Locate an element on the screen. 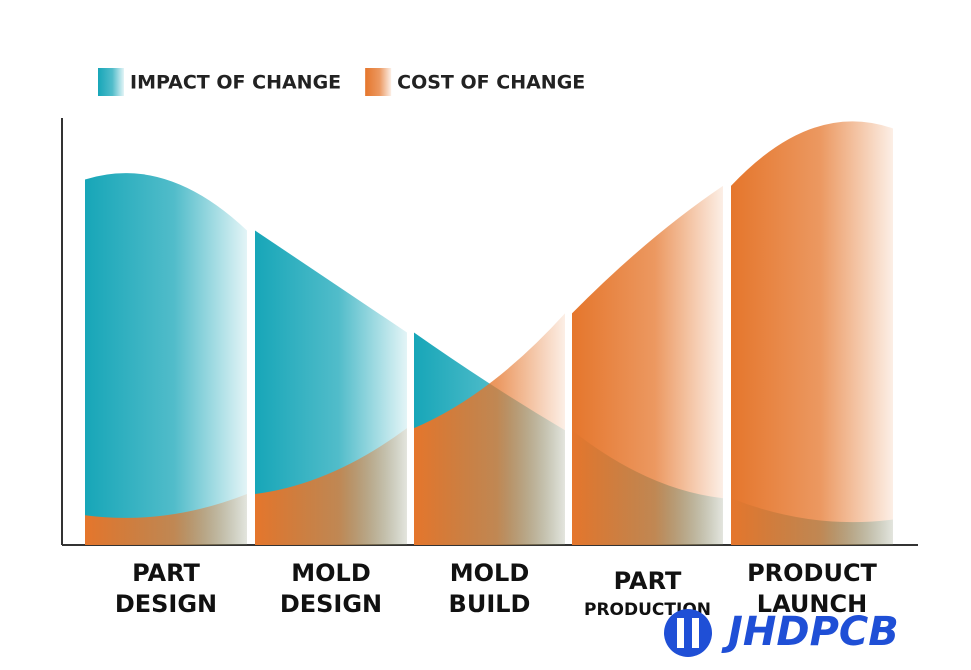  logo: JHDPCB is located at coordinates (781, 633).